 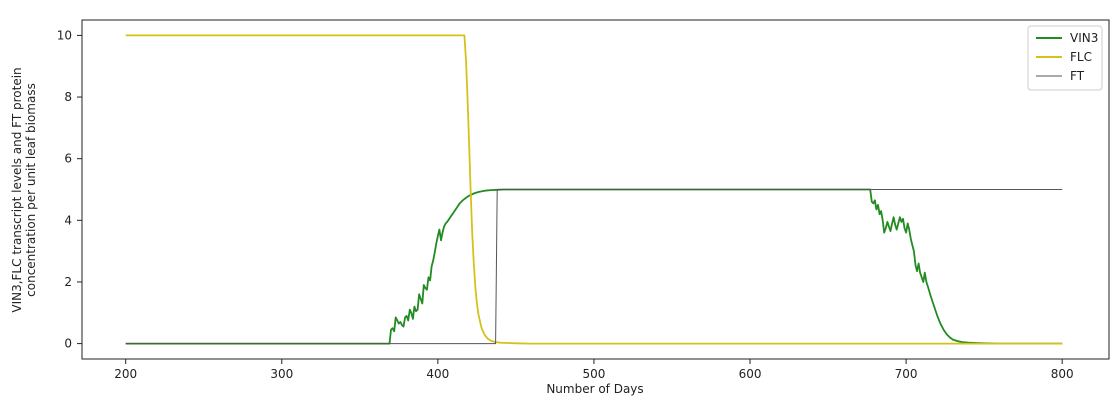 What do you see at coordinates (593, 374) in the screenshot?
I see `x-tick-label: 500` at bounding box center [593, 374].